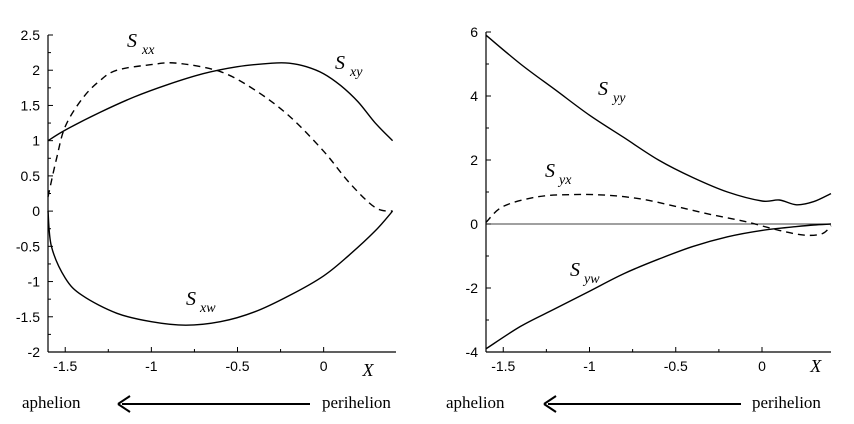 Image resolution: width=854 pixels, height=424 pixels. What do you see at coordinates (31, 35) in the screenshot?
I see `y-tick-label: 2.5` at bounding box center [31, 35].